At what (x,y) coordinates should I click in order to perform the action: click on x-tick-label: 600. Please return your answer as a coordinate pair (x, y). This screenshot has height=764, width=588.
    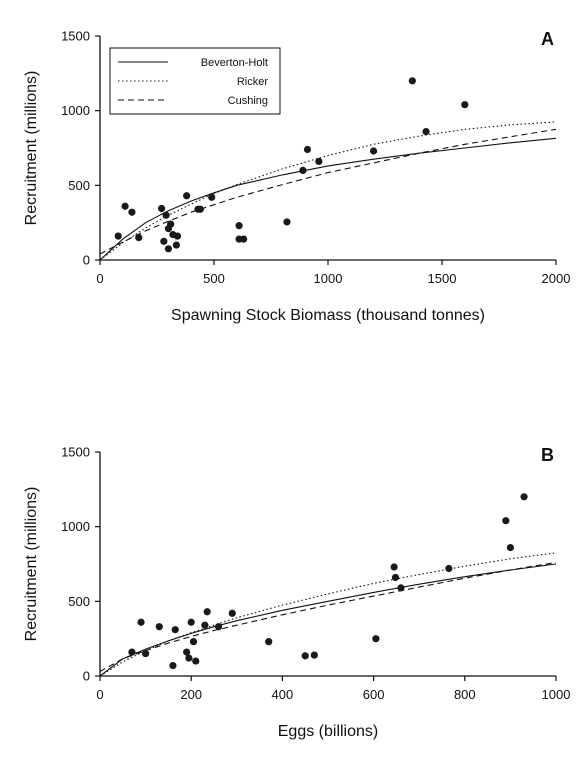
    Looking at the image, I should click on (374, 694).